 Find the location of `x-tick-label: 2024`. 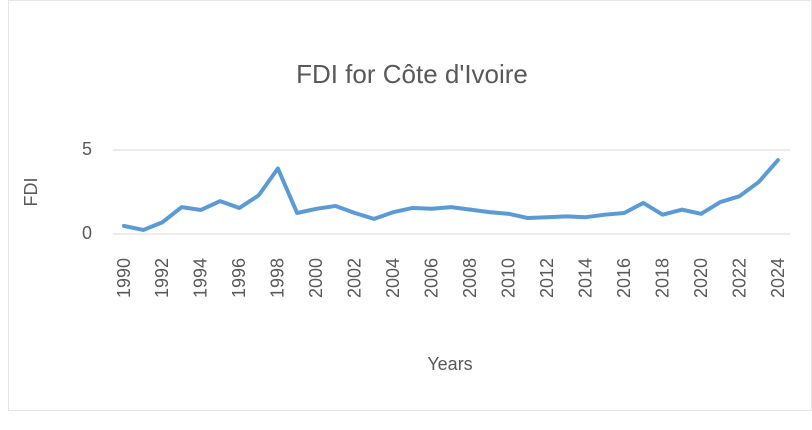

x-tick-label: 2024 is located at coordinates (778, 278).